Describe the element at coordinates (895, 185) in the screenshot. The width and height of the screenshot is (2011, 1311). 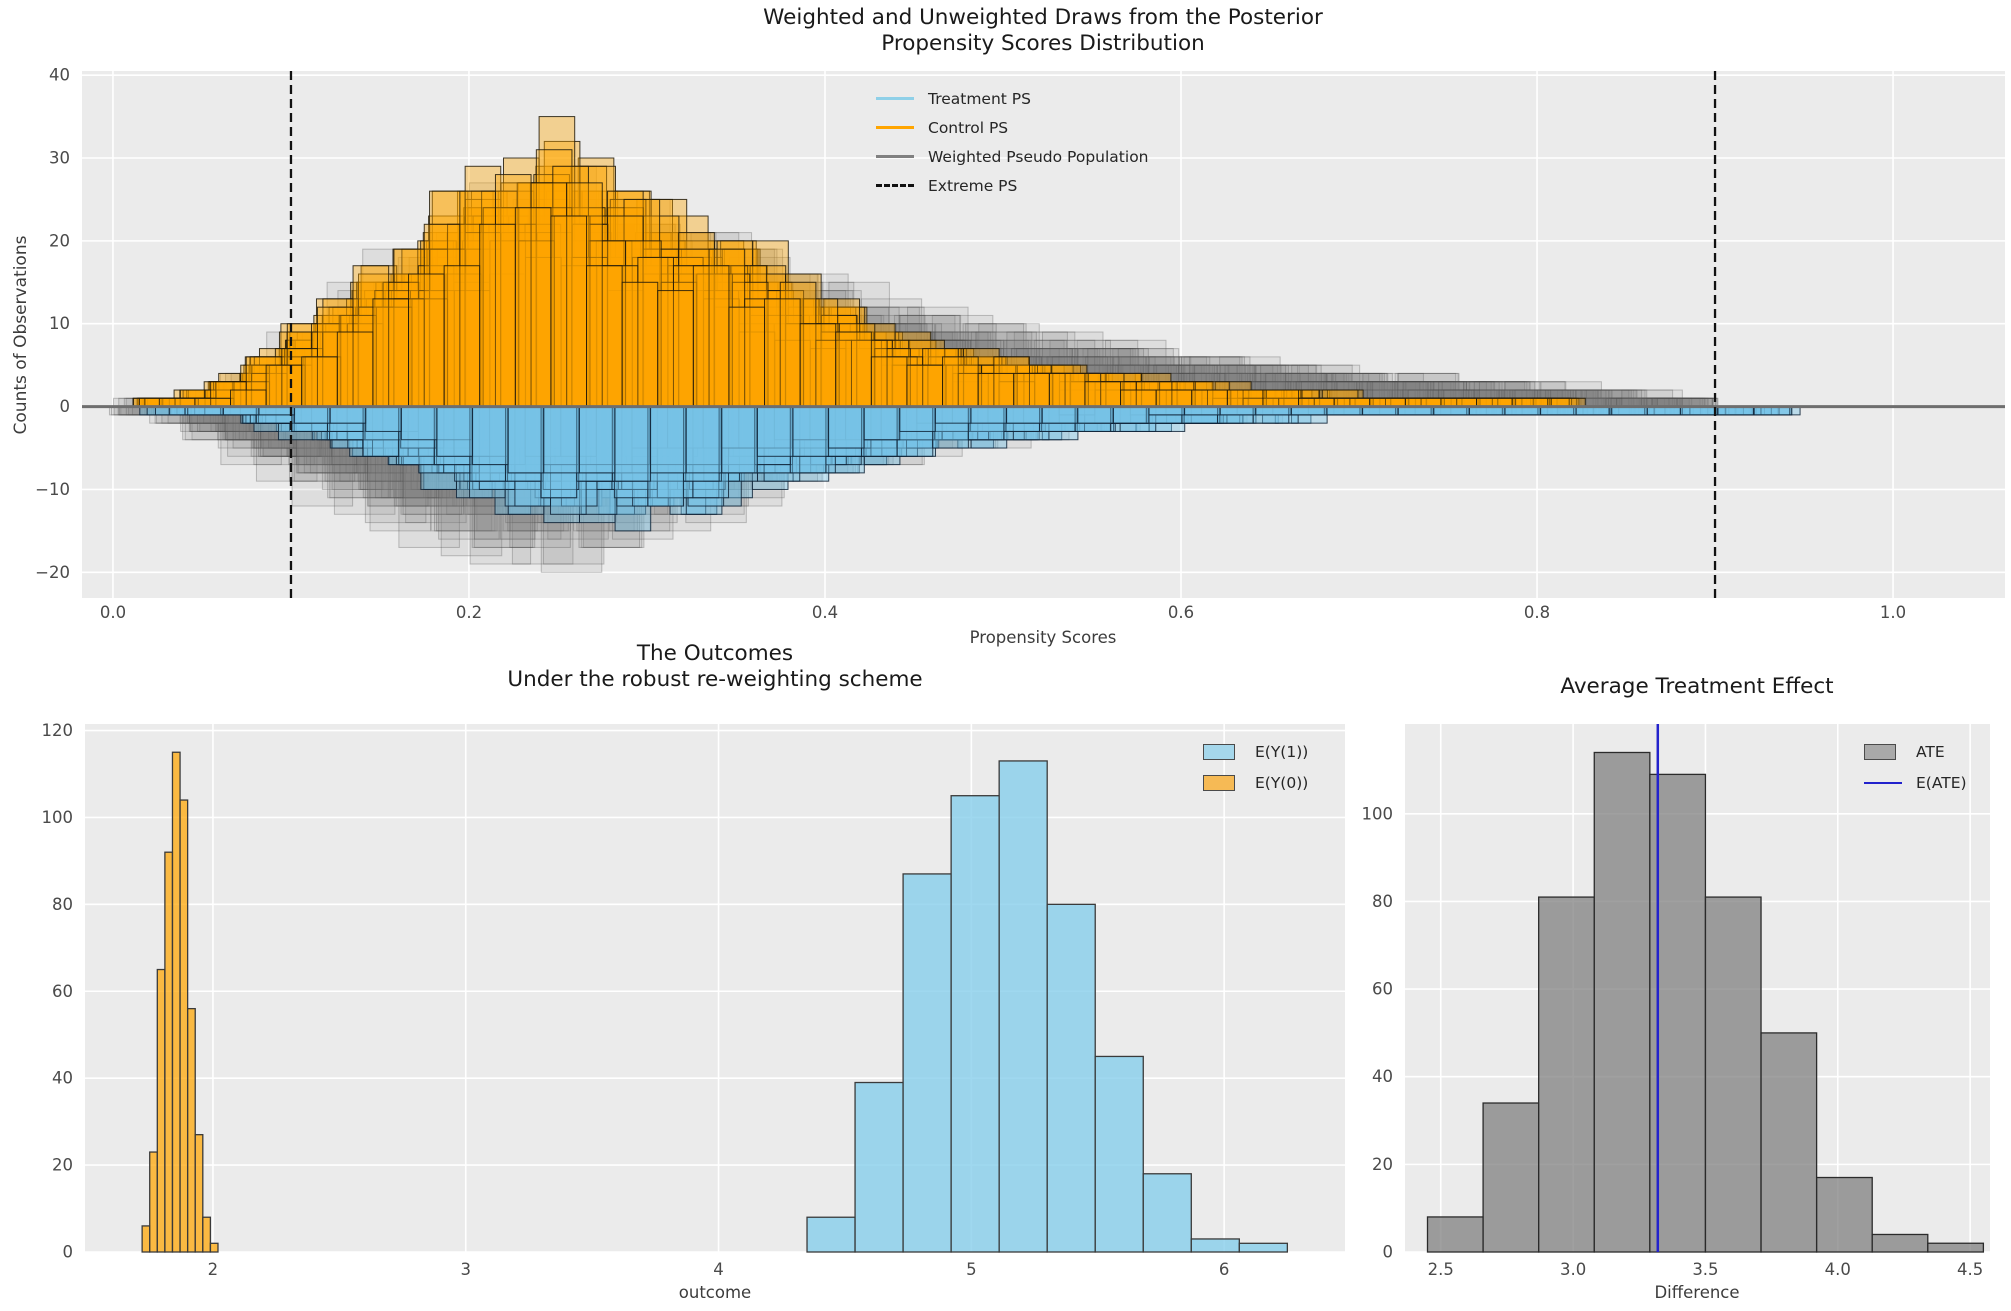
I see `extreme-ps-dashed-line-icon` at that location.